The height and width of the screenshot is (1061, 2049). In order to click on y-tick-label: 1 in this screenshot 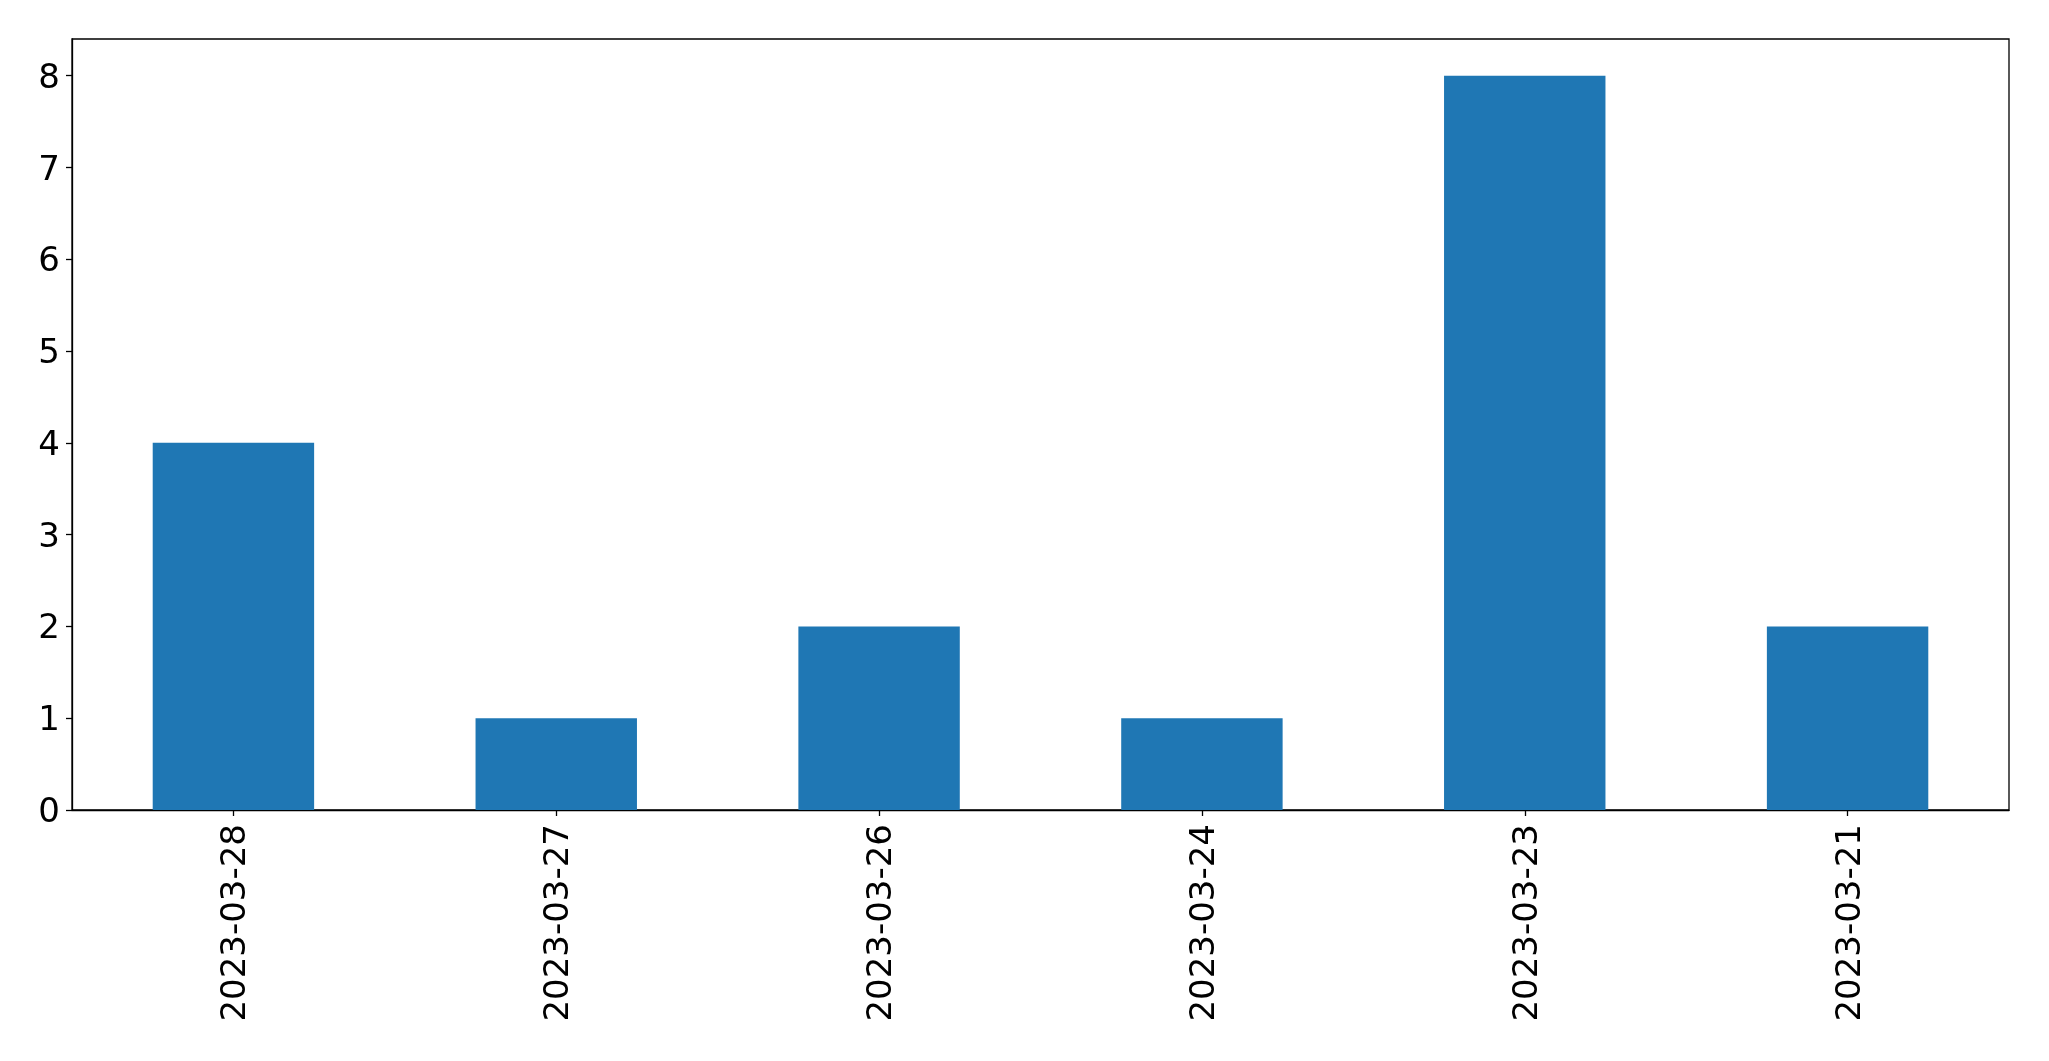, I will do `click(49, 718)`.